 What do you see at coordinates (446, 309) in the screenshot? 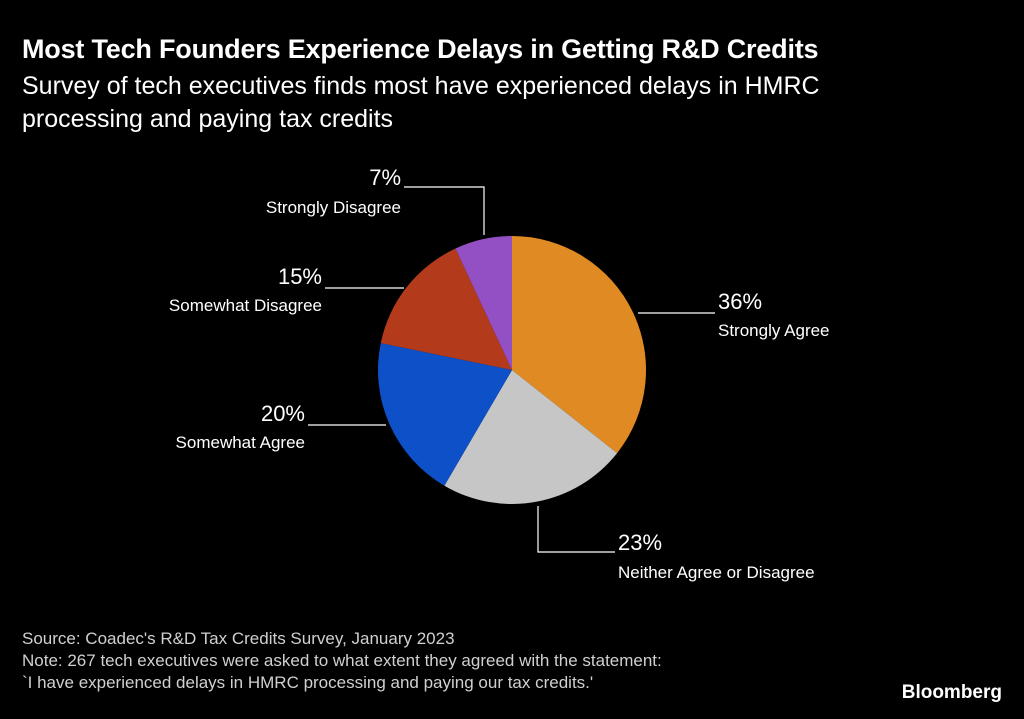
I see `pie-slice-somewhat-disagree` at bounding box center [446, 309].